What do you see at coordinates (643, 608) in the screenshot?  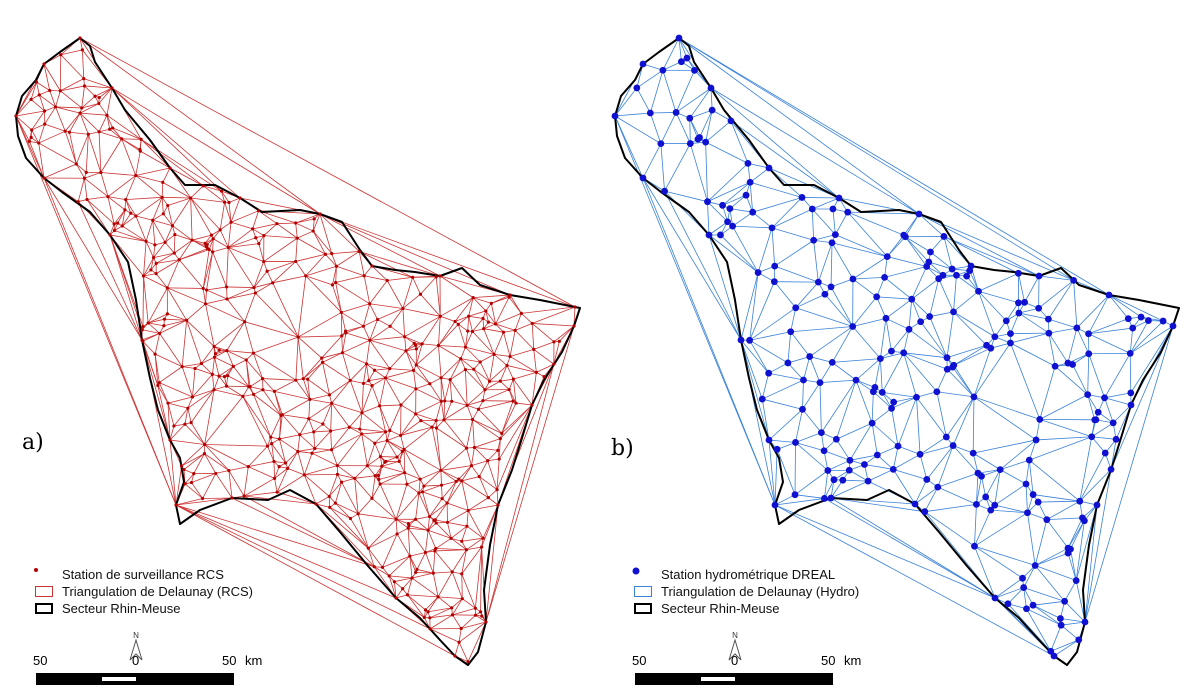 I see `sector-box-icon` at bounding box center [643, 608].